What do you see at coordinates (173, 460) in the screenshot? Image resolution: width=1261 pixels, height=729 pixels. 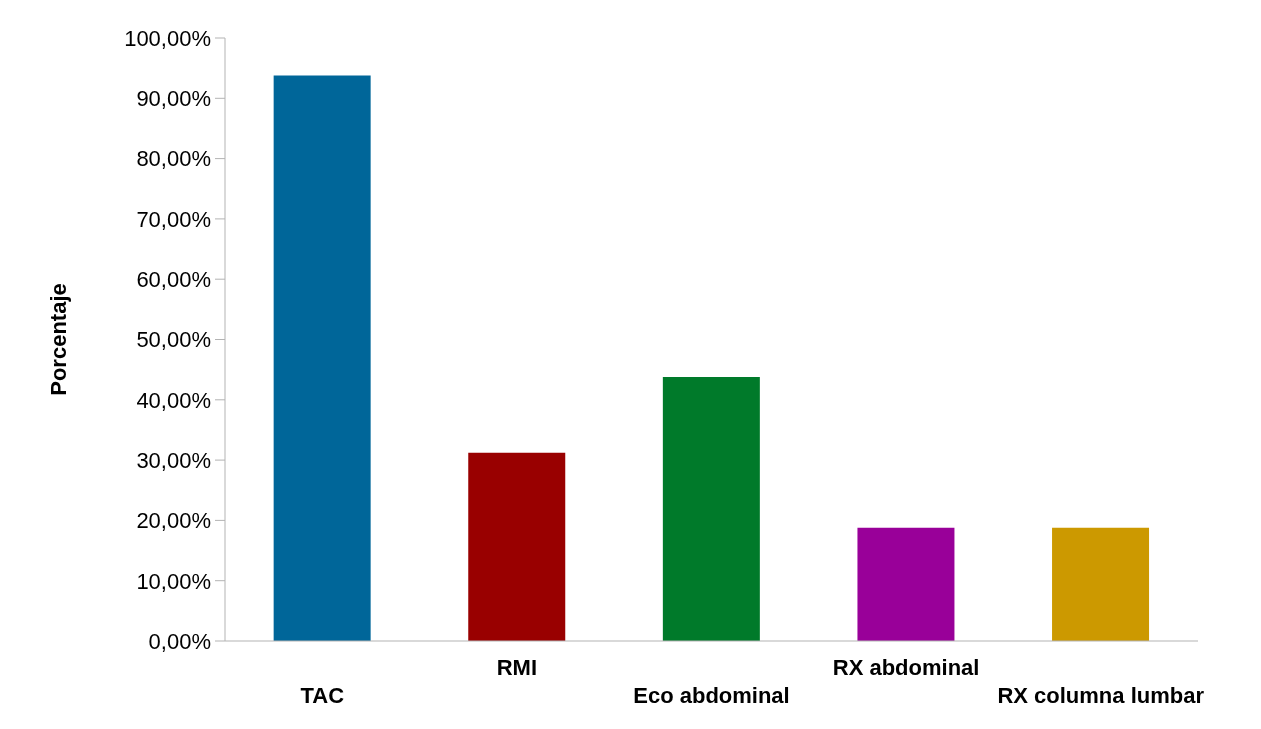 I see `y-tick-label: 30,00%` at bounding box center [173, 460].